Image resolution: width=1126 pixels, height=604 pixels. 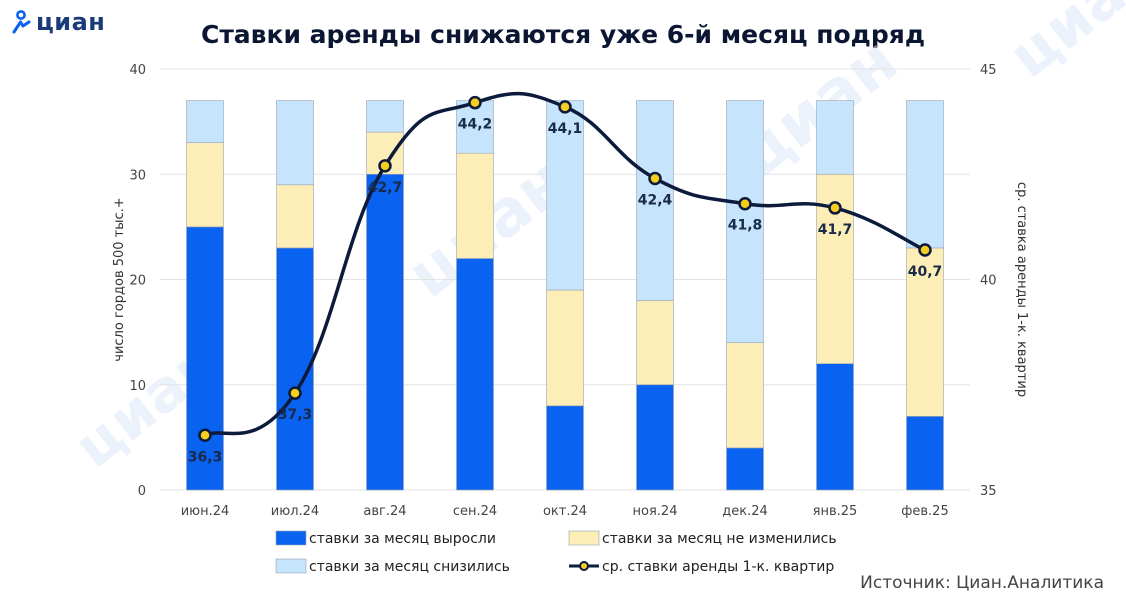 What do you see at coordinates (655, 511) in the screenshot?
I see `x-tick-label: ноя.24` at bounding box center [655, 511].